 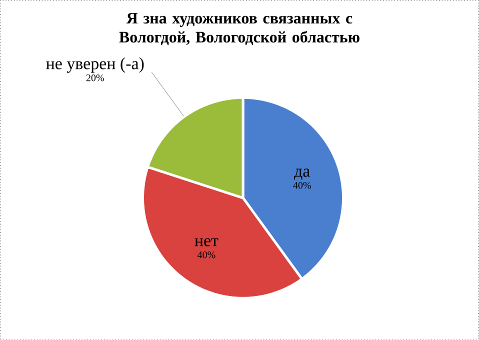 What do you see at coordinates (239, 29) in the screenshot?
I see `chart-title: Я зна художников связанных с Вологдой, Вологодской областью` at bounding box center [239, 29].